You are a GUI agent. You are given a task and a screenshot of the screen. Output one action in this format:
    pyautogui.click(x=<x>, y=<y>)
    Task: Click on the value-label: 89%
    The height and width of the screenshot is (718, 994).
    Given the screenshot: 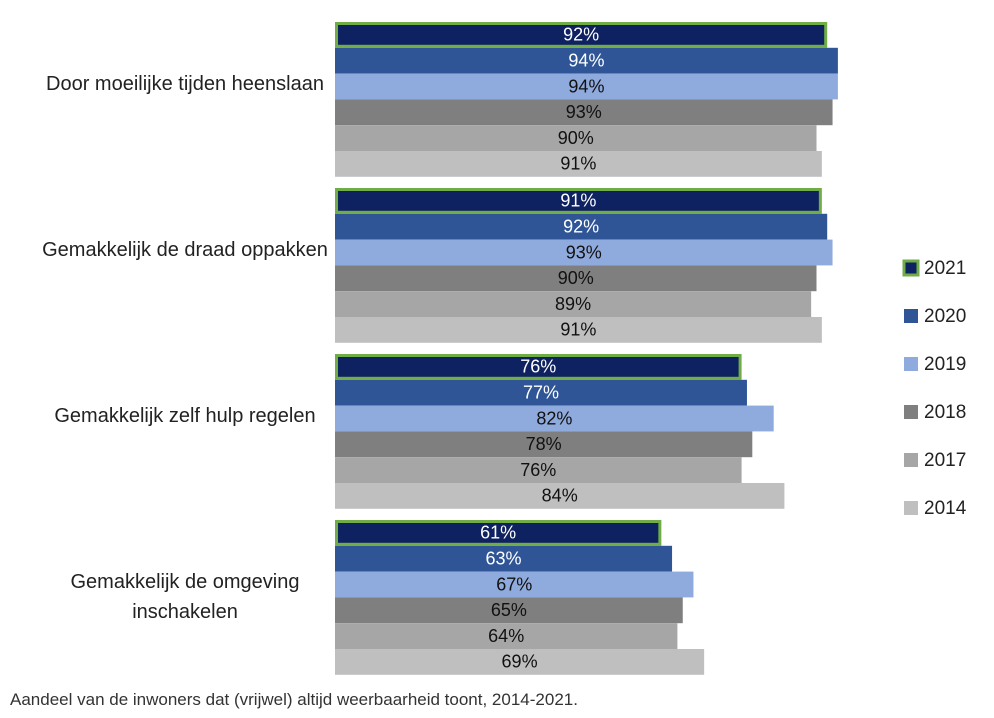 What is the action you would take?
    pyautogui.click(x=573, y=304)
    